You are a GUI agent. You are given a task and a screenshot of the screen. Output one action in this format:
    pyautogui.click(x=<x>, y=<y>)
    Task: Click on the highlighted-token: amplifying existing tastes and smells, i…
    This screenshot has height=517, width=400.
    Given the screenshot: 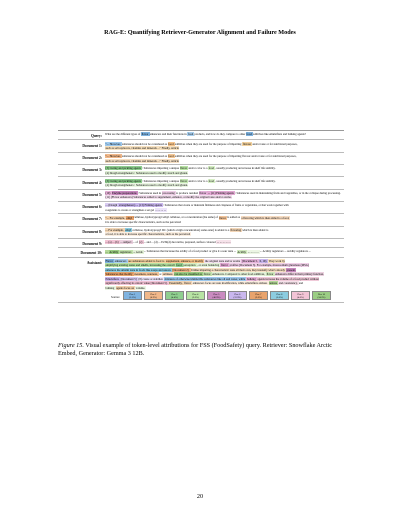 What is the action you would take?
    pyautogui.click(x=140, y=265)
    